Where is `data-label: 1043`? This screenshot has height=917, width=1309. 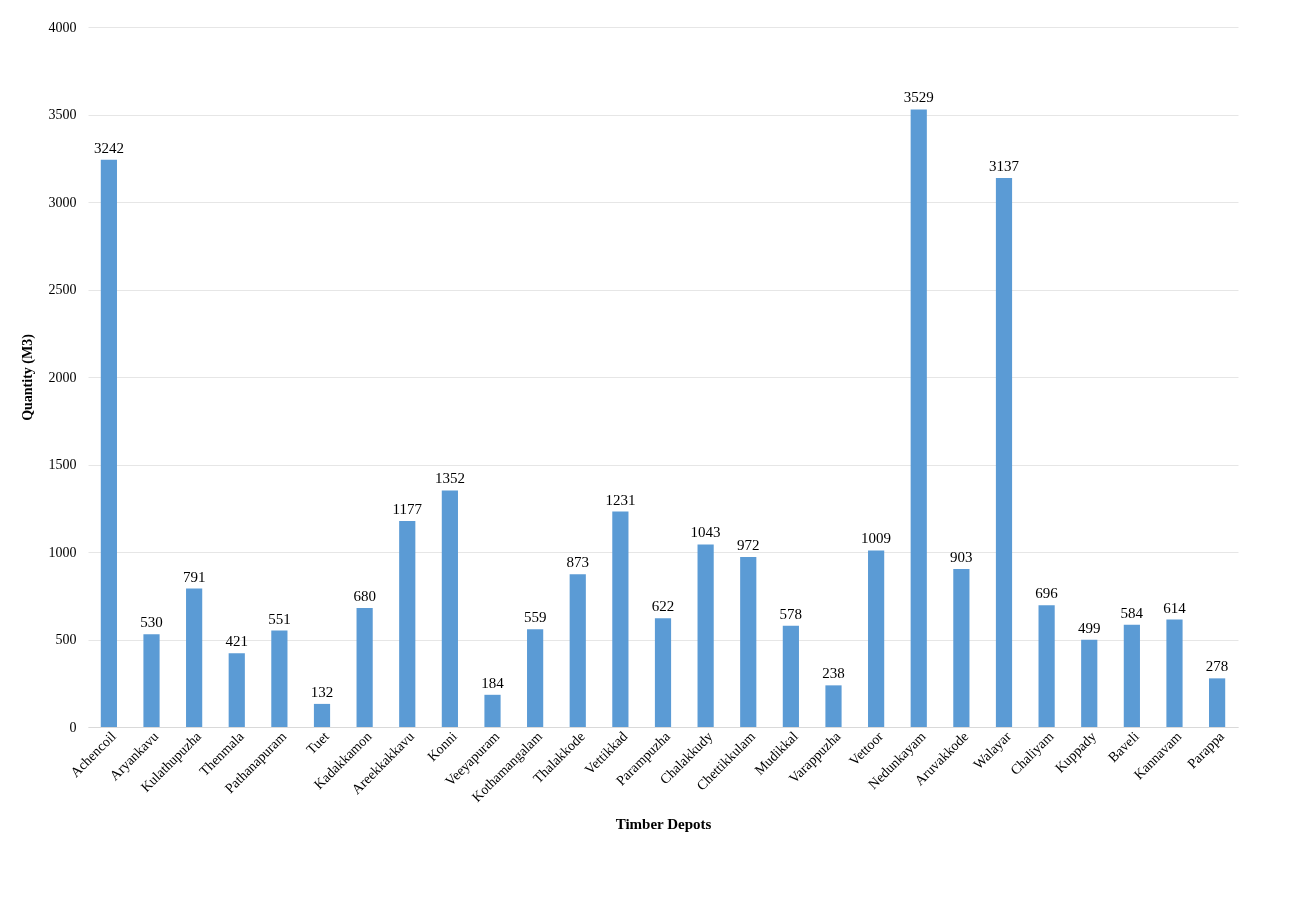 data-label: 1043 is located at coordinates (705, 532).